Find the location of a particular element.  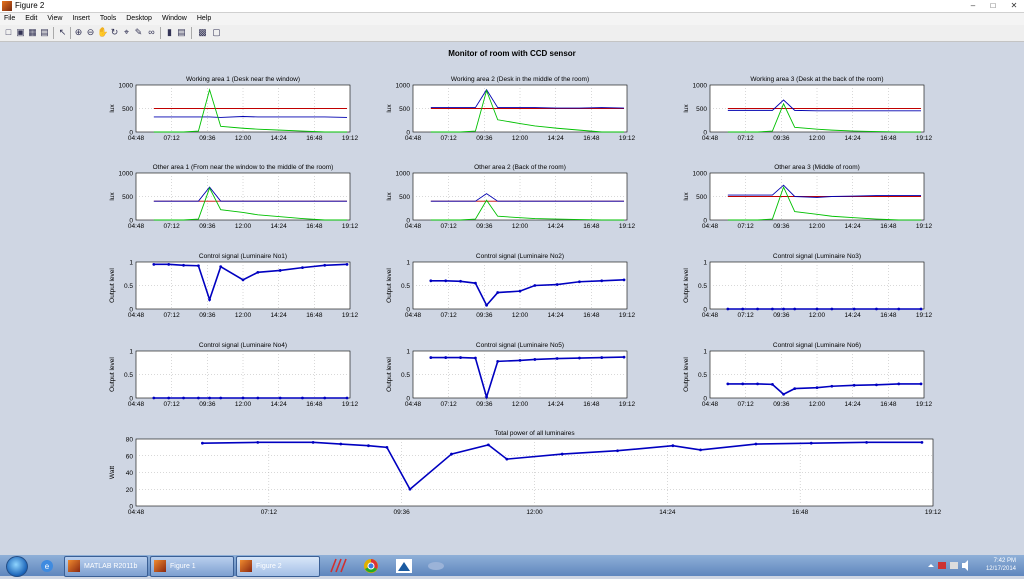

y-axis-label: Output level is located at coordinates (112, 374).